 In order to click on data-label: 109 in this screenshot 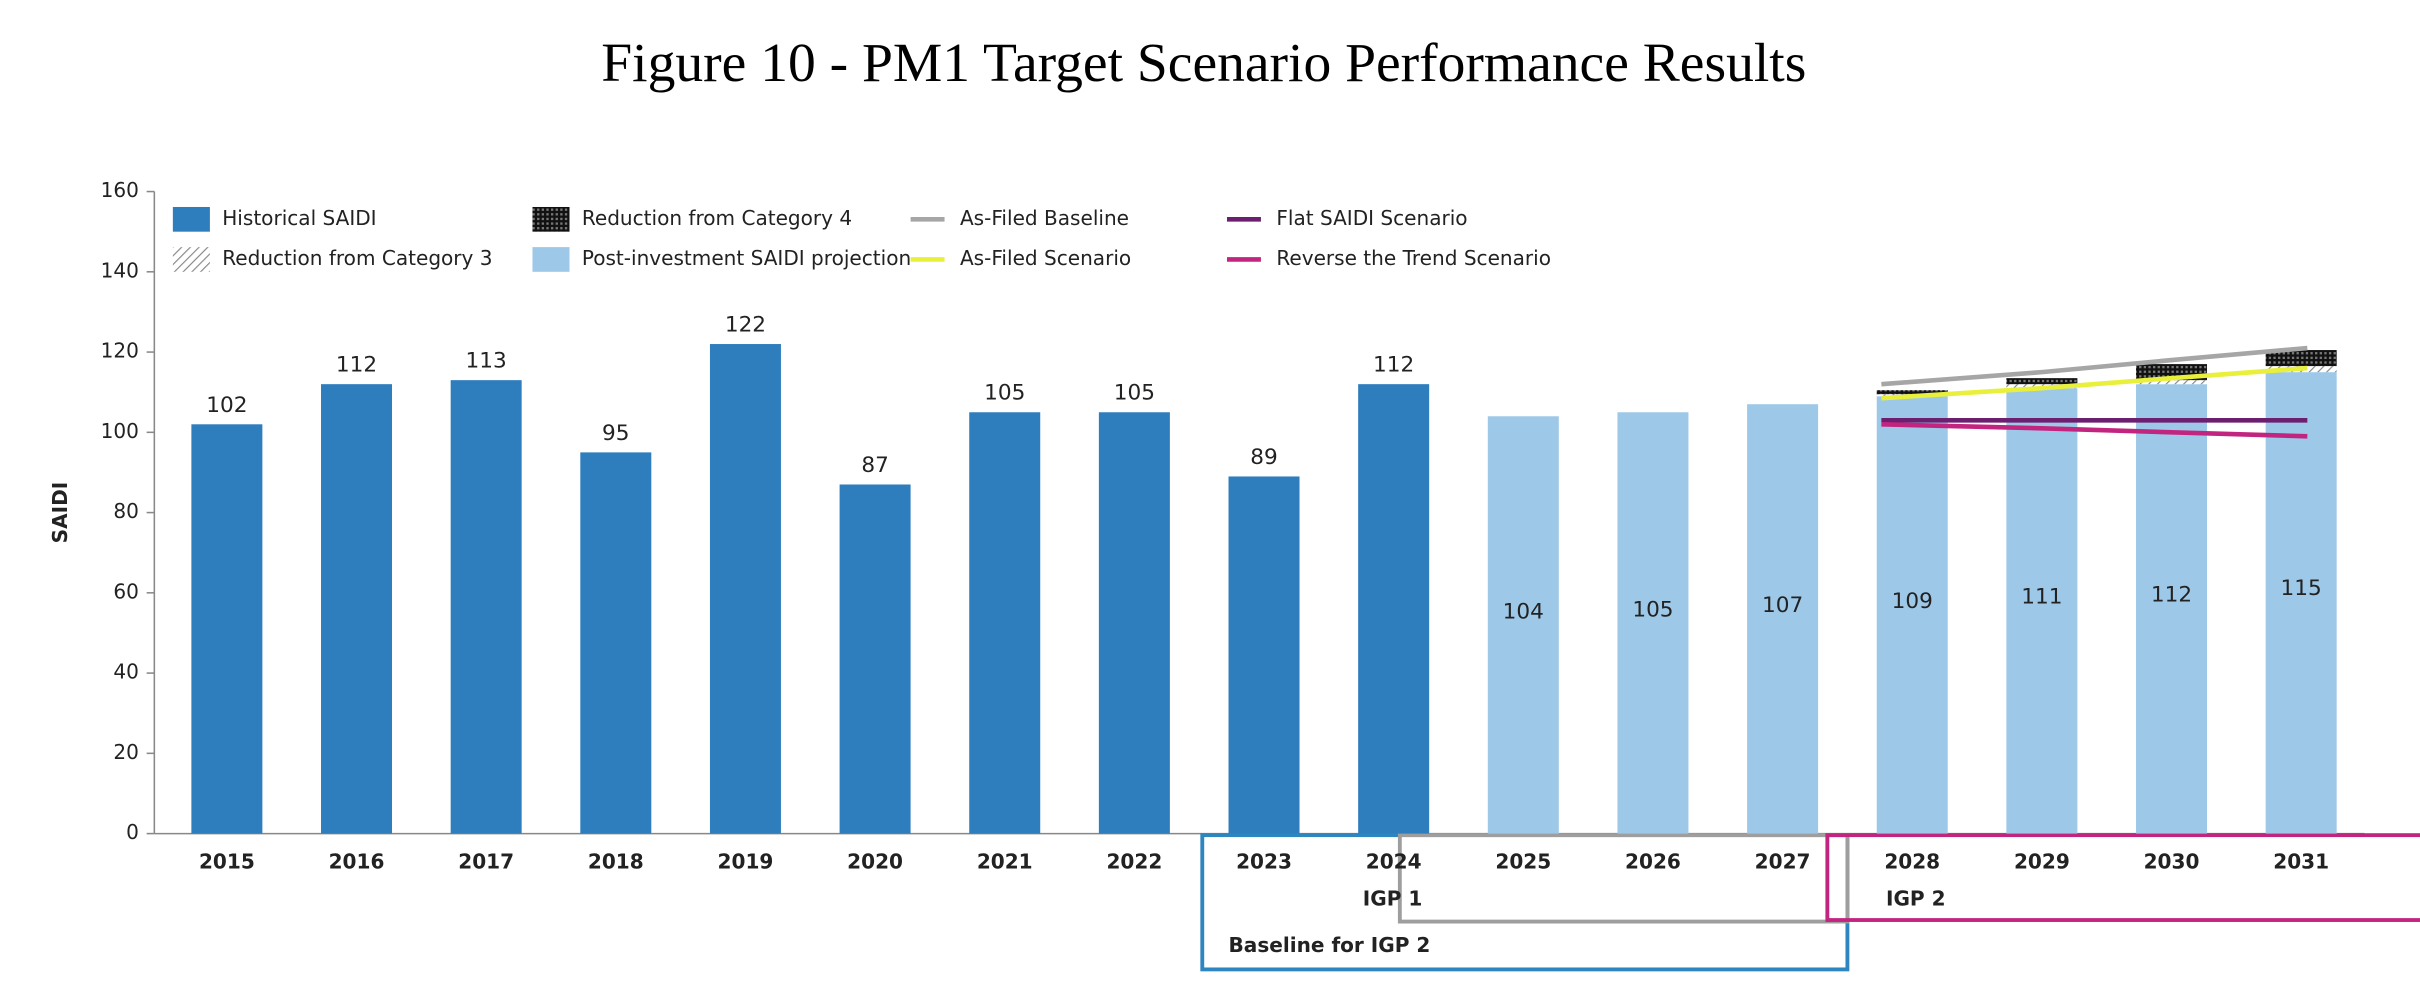, I will do `click(1912, 601)`.